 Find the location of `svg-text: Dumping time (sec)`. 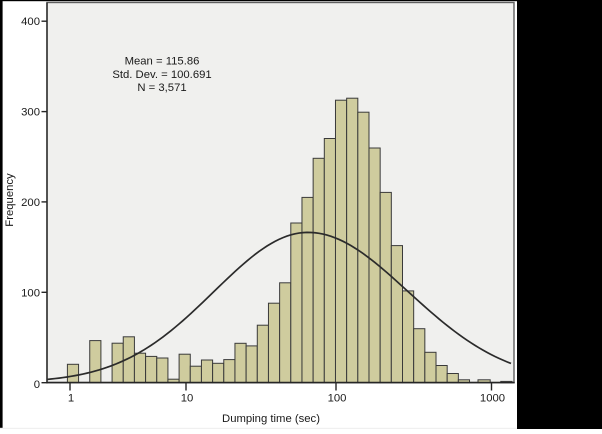

svg-text: Dumping time (sec) is located at coordinates (271, 419).